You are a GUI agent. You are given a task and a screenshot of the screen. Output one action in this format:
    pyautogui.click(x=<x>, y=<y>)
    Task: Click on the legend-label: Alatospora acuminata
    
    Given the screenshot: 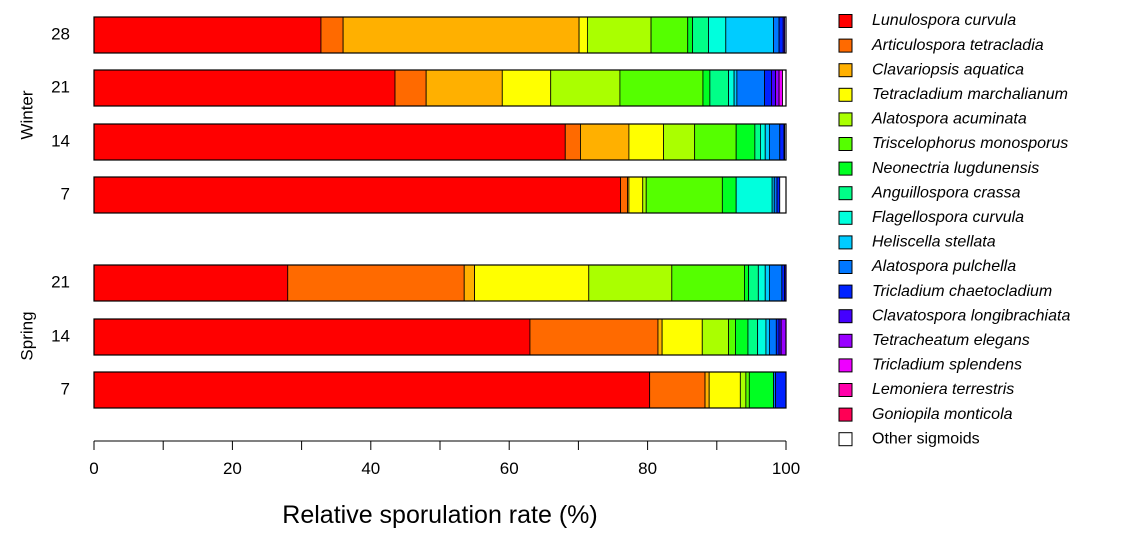 What is the action you would take?
    pyautogui.click(x=949, y=119)
    